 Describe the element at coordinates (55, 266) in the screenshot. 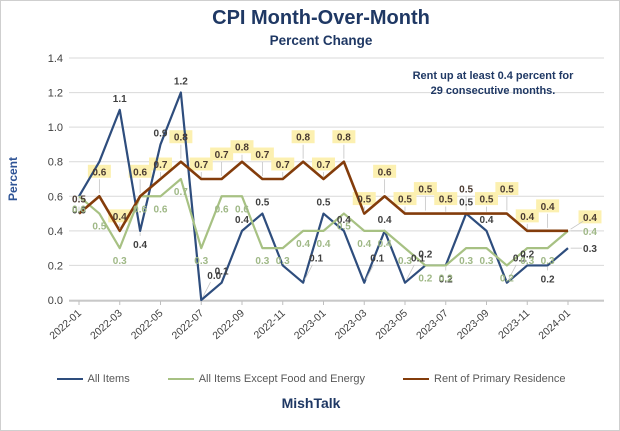

I see `y-tick-label: 0.2` at that location.